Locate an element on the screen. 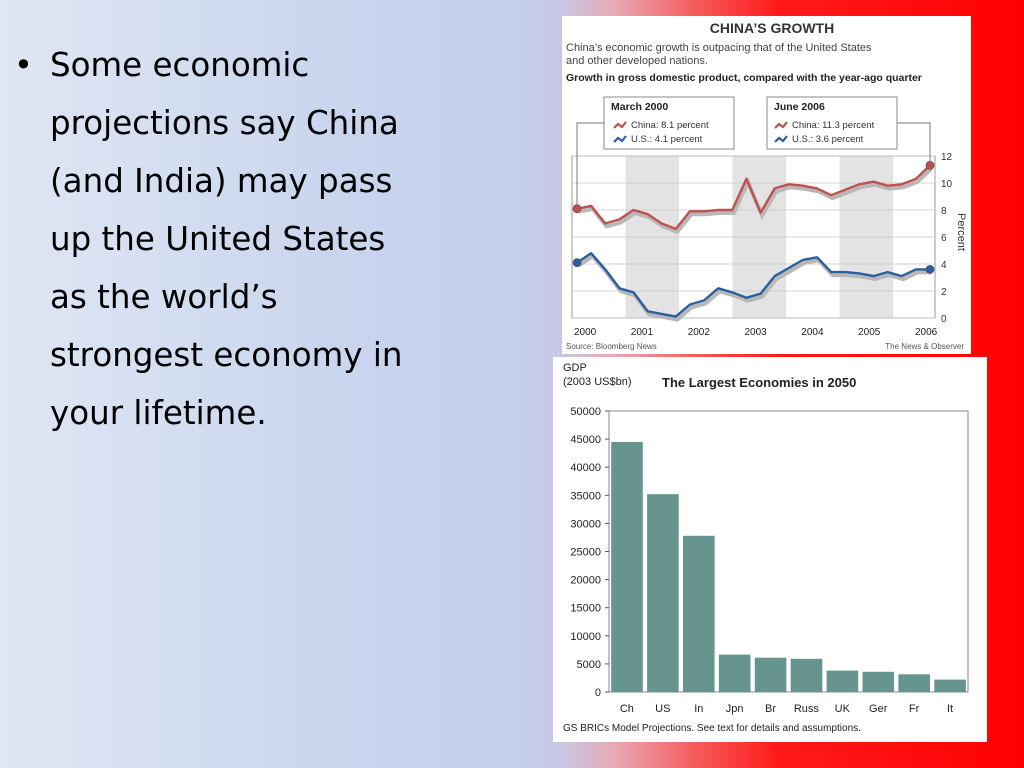 Image resolution: width=1024 pixels, height=768 pixels. x-tick-label: US is located at coordinates (662, 709).